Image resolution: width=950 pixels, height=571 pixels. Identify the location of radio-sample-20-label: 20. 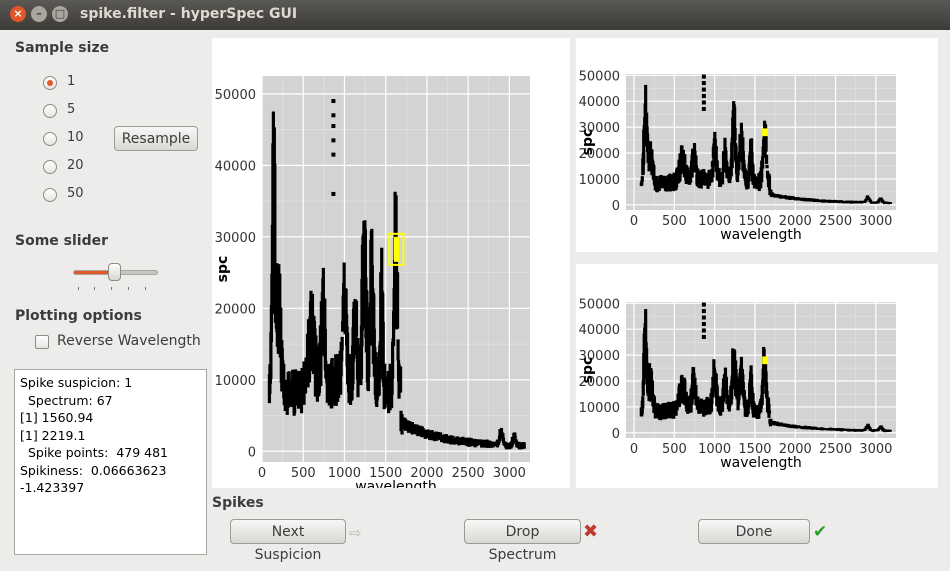
(75, 165).